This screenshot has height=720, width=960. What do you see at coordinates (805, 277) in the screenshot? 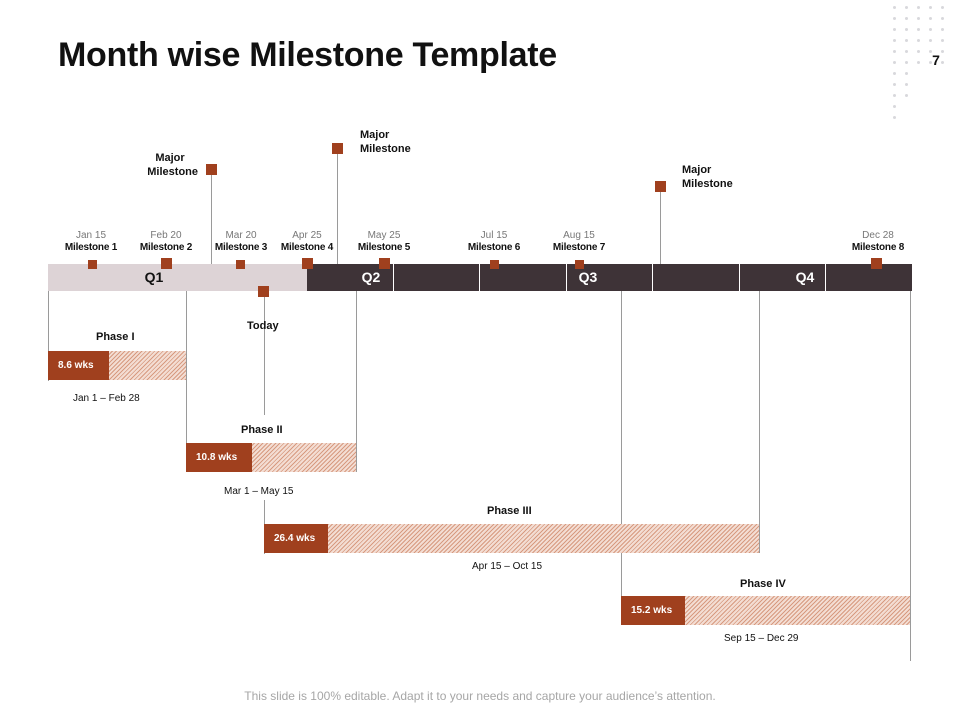
I see `quarter-label-q4: Q4` at bounding box center [805, 277].